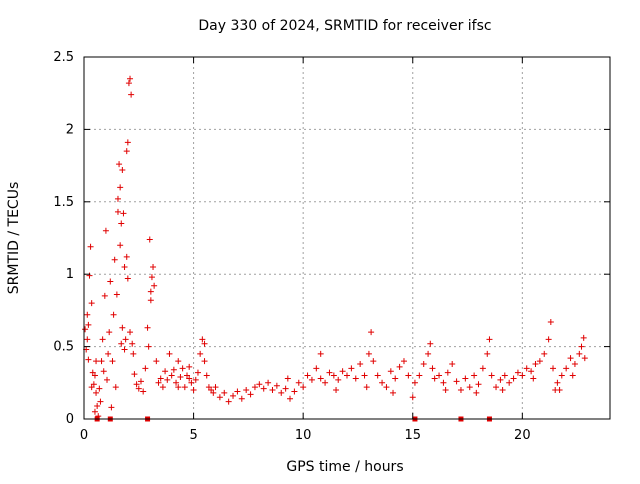  I want to click on x-tick-label: 5, so click(193, 435).